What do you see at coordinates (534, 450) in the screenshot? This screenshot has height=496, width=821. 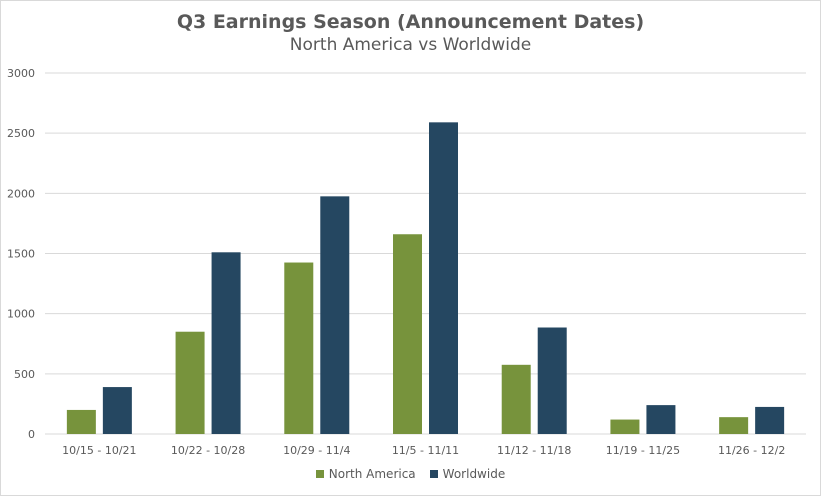 I see `x-tick-label: 11/12 - 11/18` at bounding box center [534, 450].